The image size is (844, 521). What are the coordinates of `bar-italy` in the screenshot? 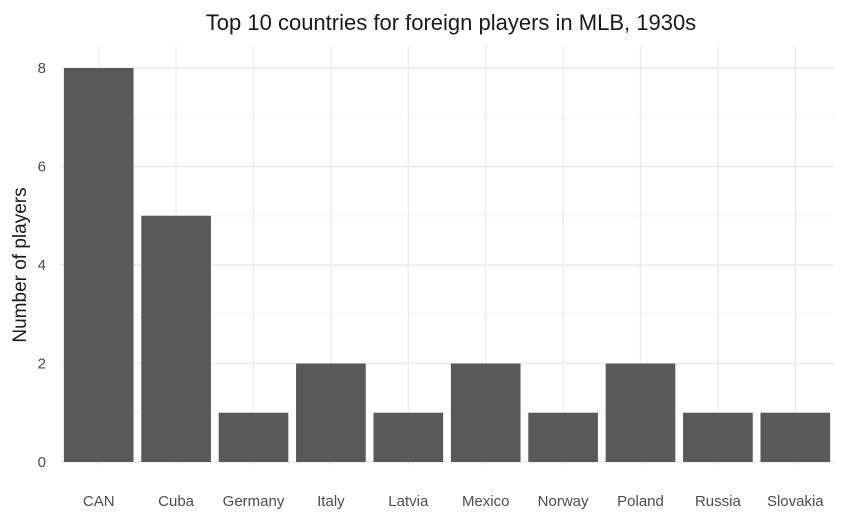 It's located at (331, 412).